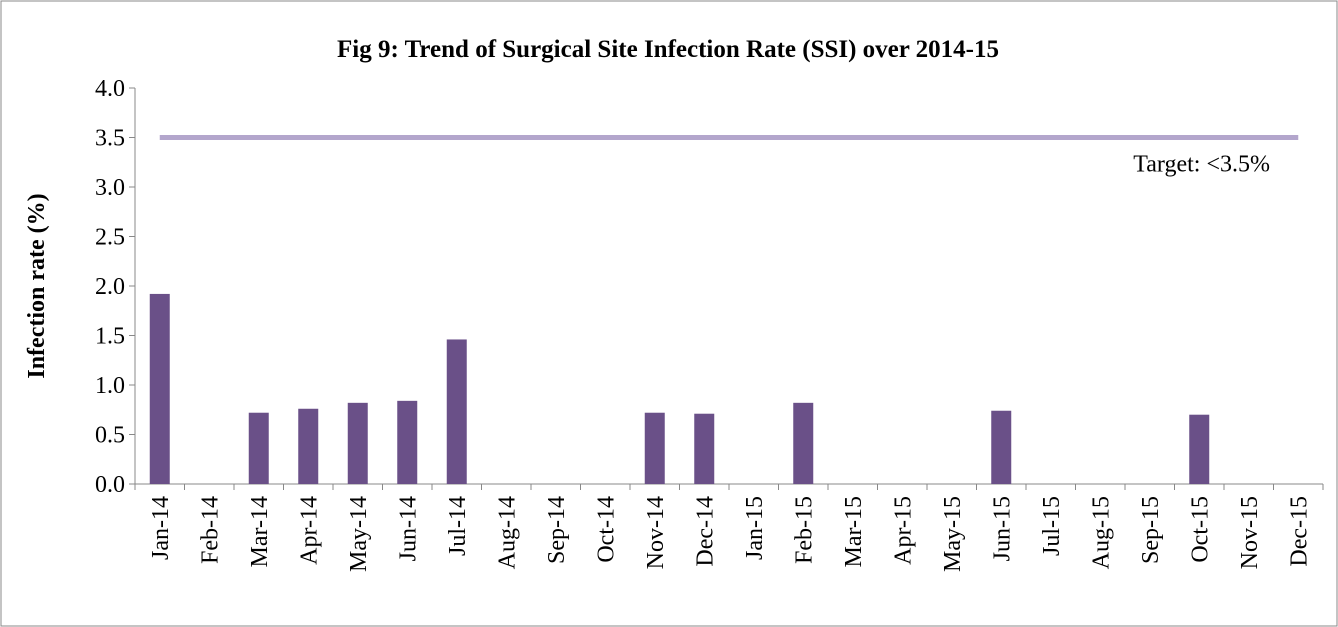 This screenshot has height=627, width=1338. I want to click on y-tick-label: 3.5, so click(110, 139).